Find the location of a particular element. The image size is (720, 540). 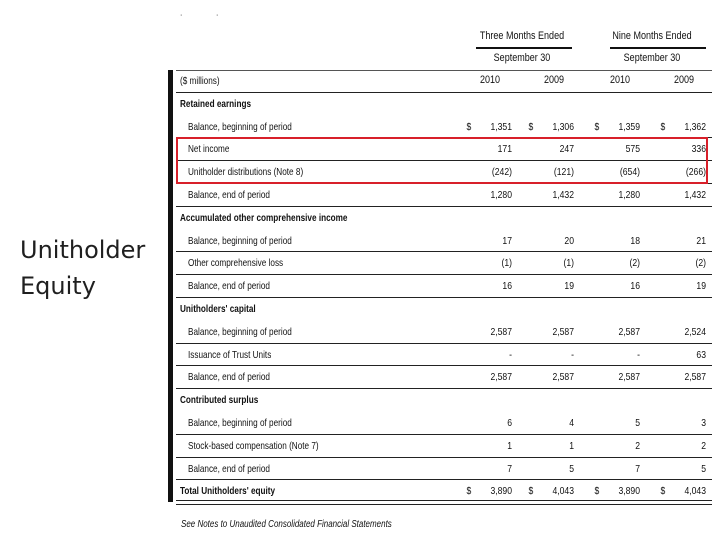

value-cell: (266) is located at coordinates (695, 172).